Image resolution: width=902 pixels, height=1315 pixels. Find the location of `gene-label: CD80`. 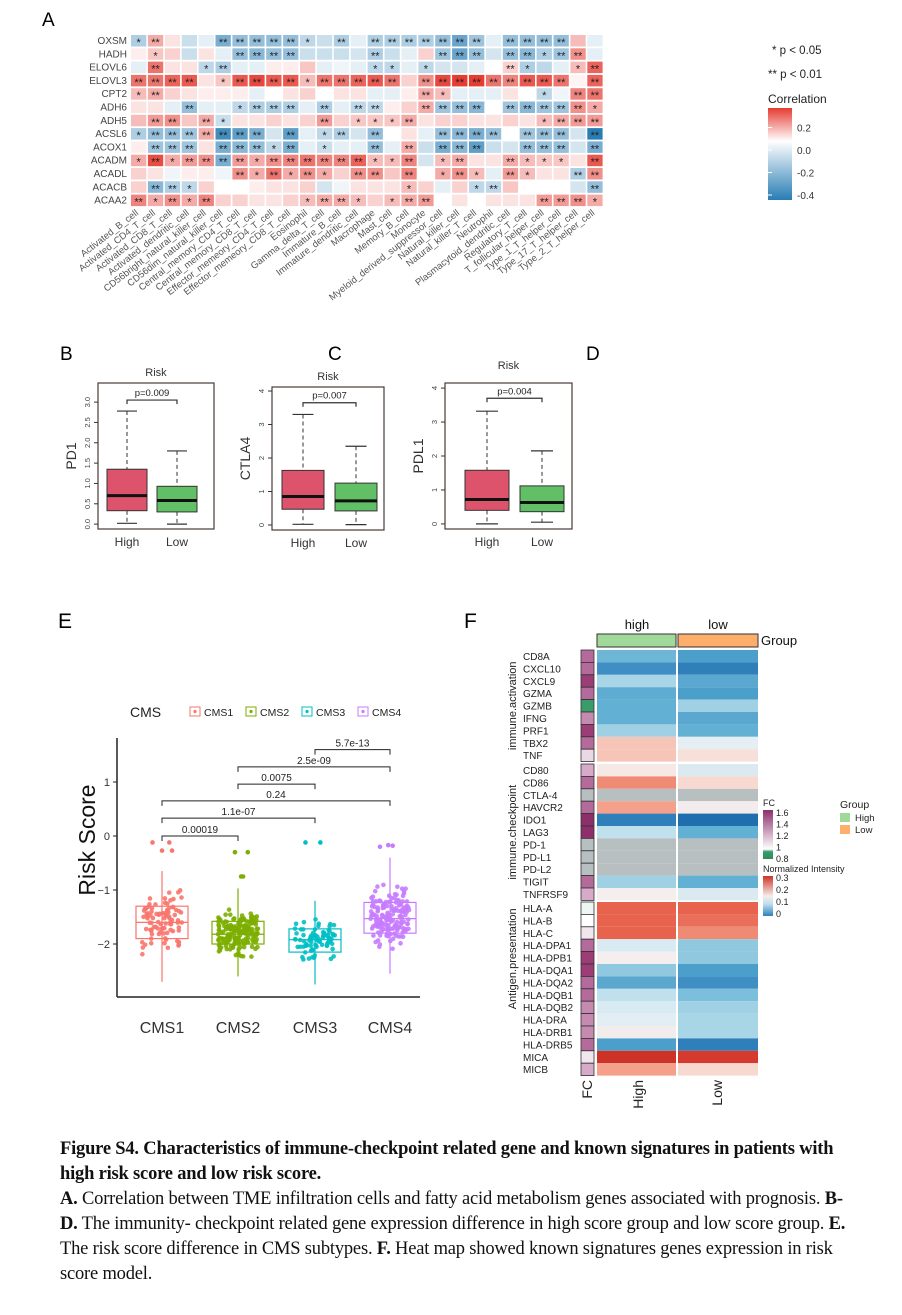

gene-label: CD80 is located at coordinates (536, 771).